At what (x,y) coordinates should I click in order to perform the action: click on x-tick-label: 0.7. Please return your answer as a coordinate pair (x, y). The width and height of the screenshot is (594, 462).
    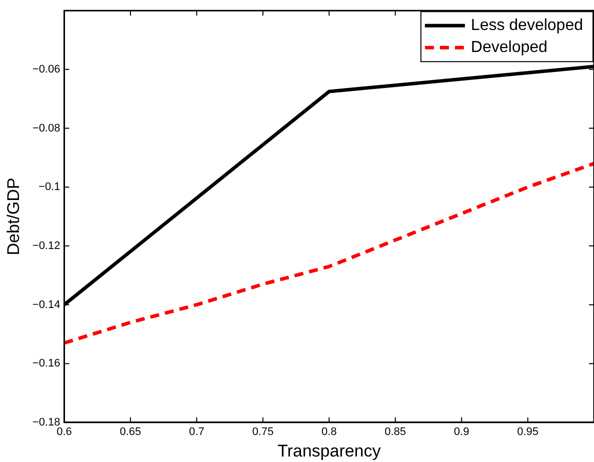
    Looking at the image, I should click on (196, 432).